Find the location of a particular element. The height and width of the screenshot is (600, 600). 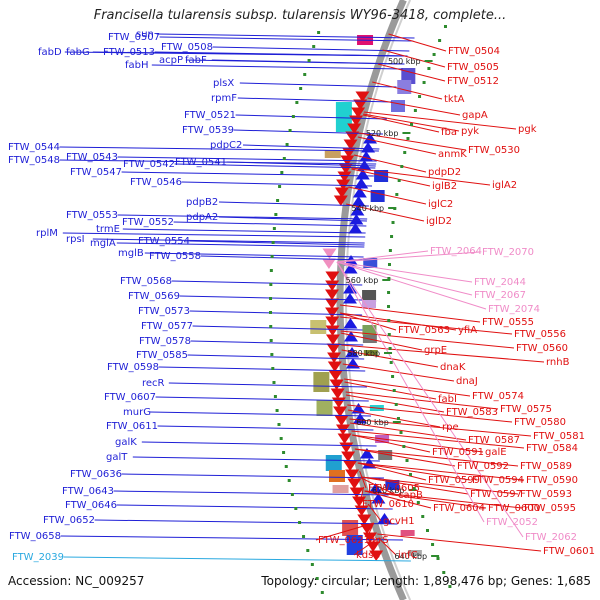

gene-label-right: gapA is located at coordinates (475, 115).